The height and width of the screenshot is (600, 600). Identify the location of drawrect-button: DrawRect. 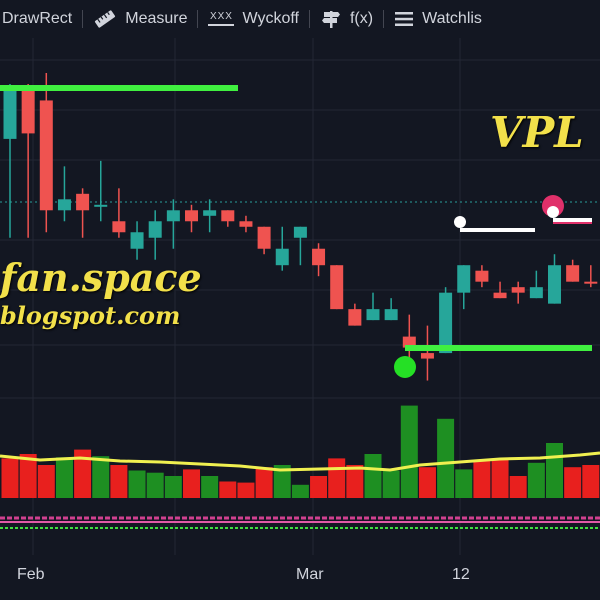
(41, 19).